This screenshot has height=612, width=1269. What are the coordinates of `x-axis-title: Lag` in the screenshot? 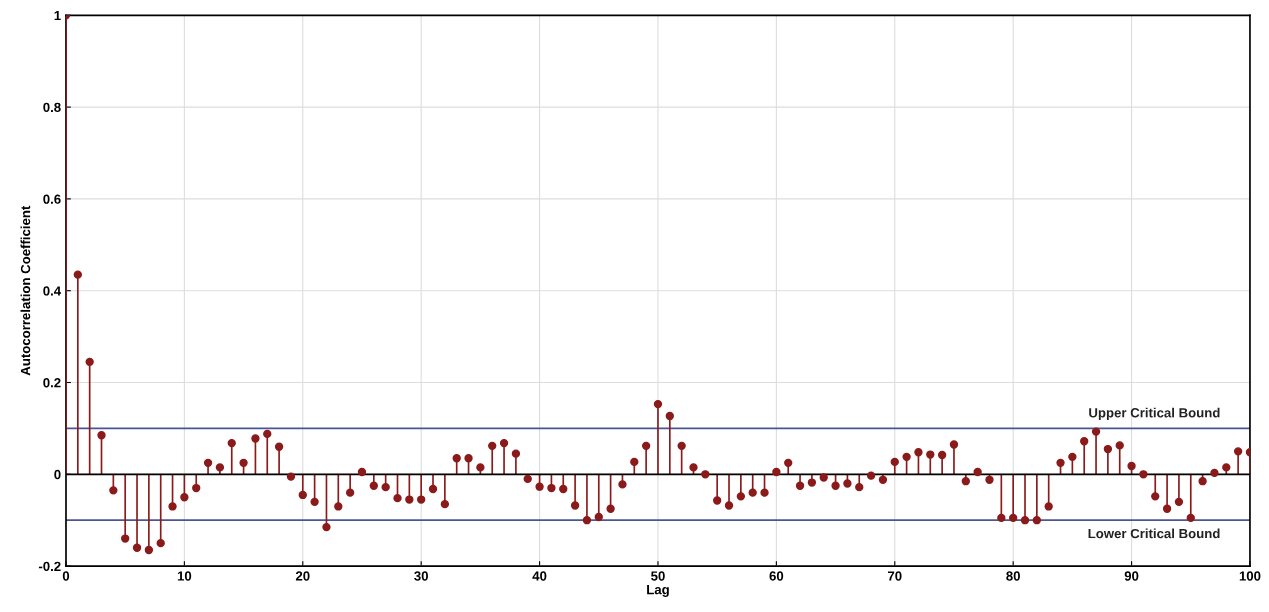 It's located at (658, 591).